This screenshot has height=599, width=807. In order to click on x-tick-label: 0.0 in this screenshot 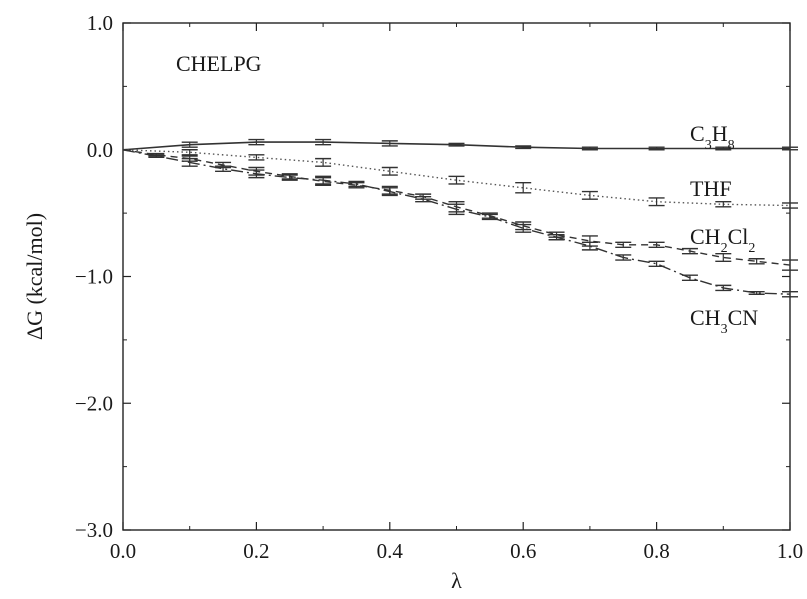, I will do `click(123, 551)`.